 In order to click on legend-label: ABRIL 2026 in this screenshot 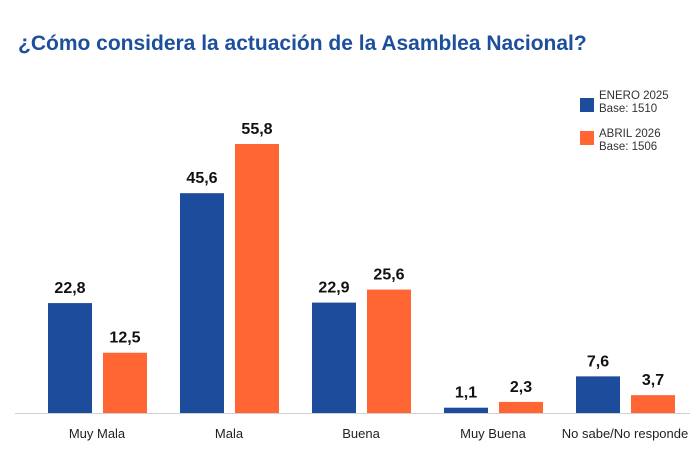, I will do `click(630, 134)`.